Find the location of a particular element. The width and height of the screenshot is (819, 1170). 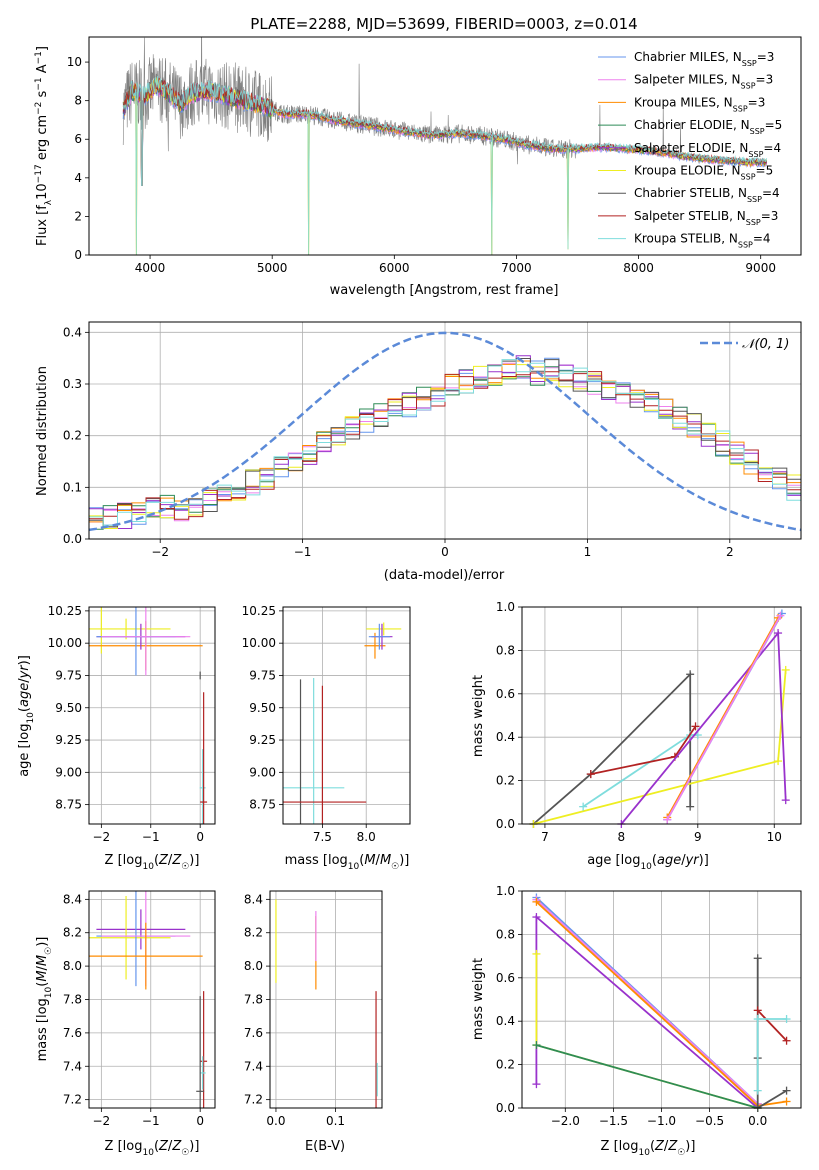

mass-vs-metallicity-panel: −2 −1 0 7.2 7.4 7.6 7.8 8.0 8.2 8.4 is located at coordinates (139, 1009).